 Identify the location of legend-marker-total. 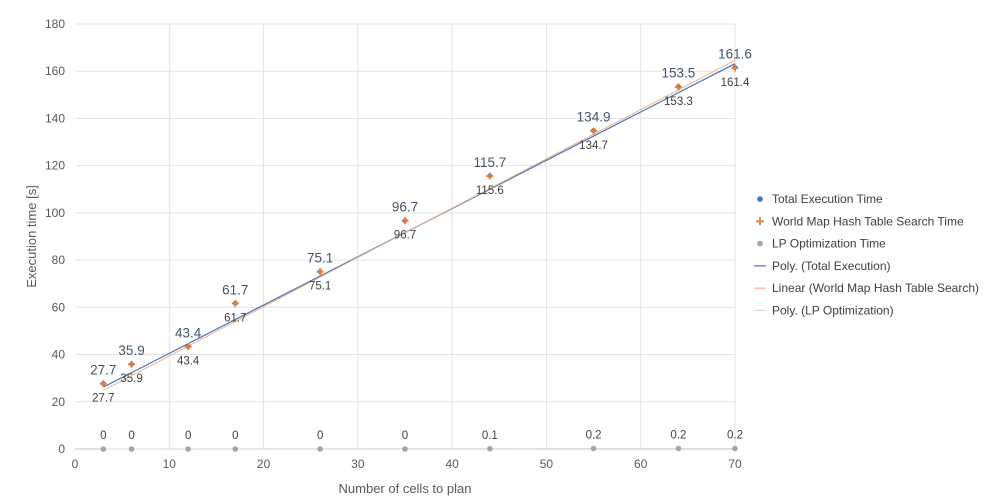
(760, 199).